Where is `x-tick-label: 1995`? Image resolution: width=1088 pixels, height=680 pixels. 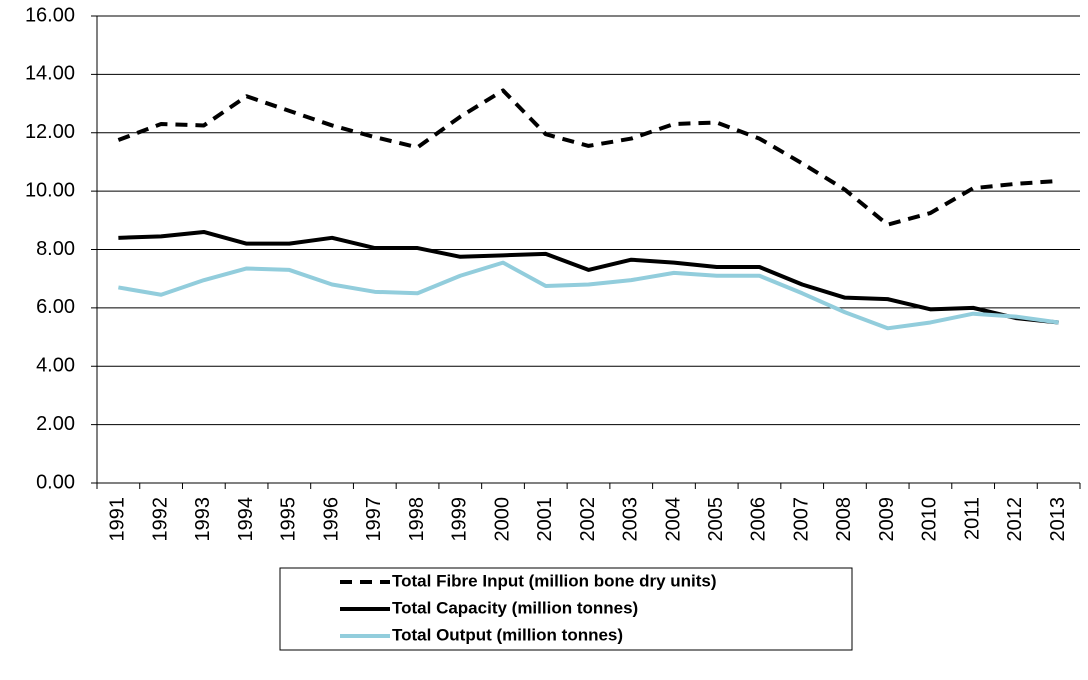 x-tick-label: 1995 is located at coordinates (289, 519).